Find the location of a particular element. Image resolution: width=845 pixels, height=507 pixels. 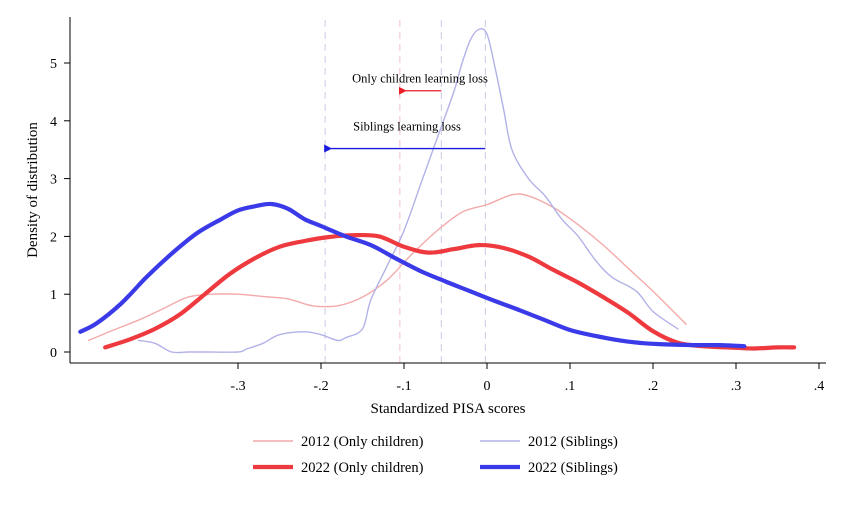

y-tick-label: 5 is located at coordinates (53, 64).